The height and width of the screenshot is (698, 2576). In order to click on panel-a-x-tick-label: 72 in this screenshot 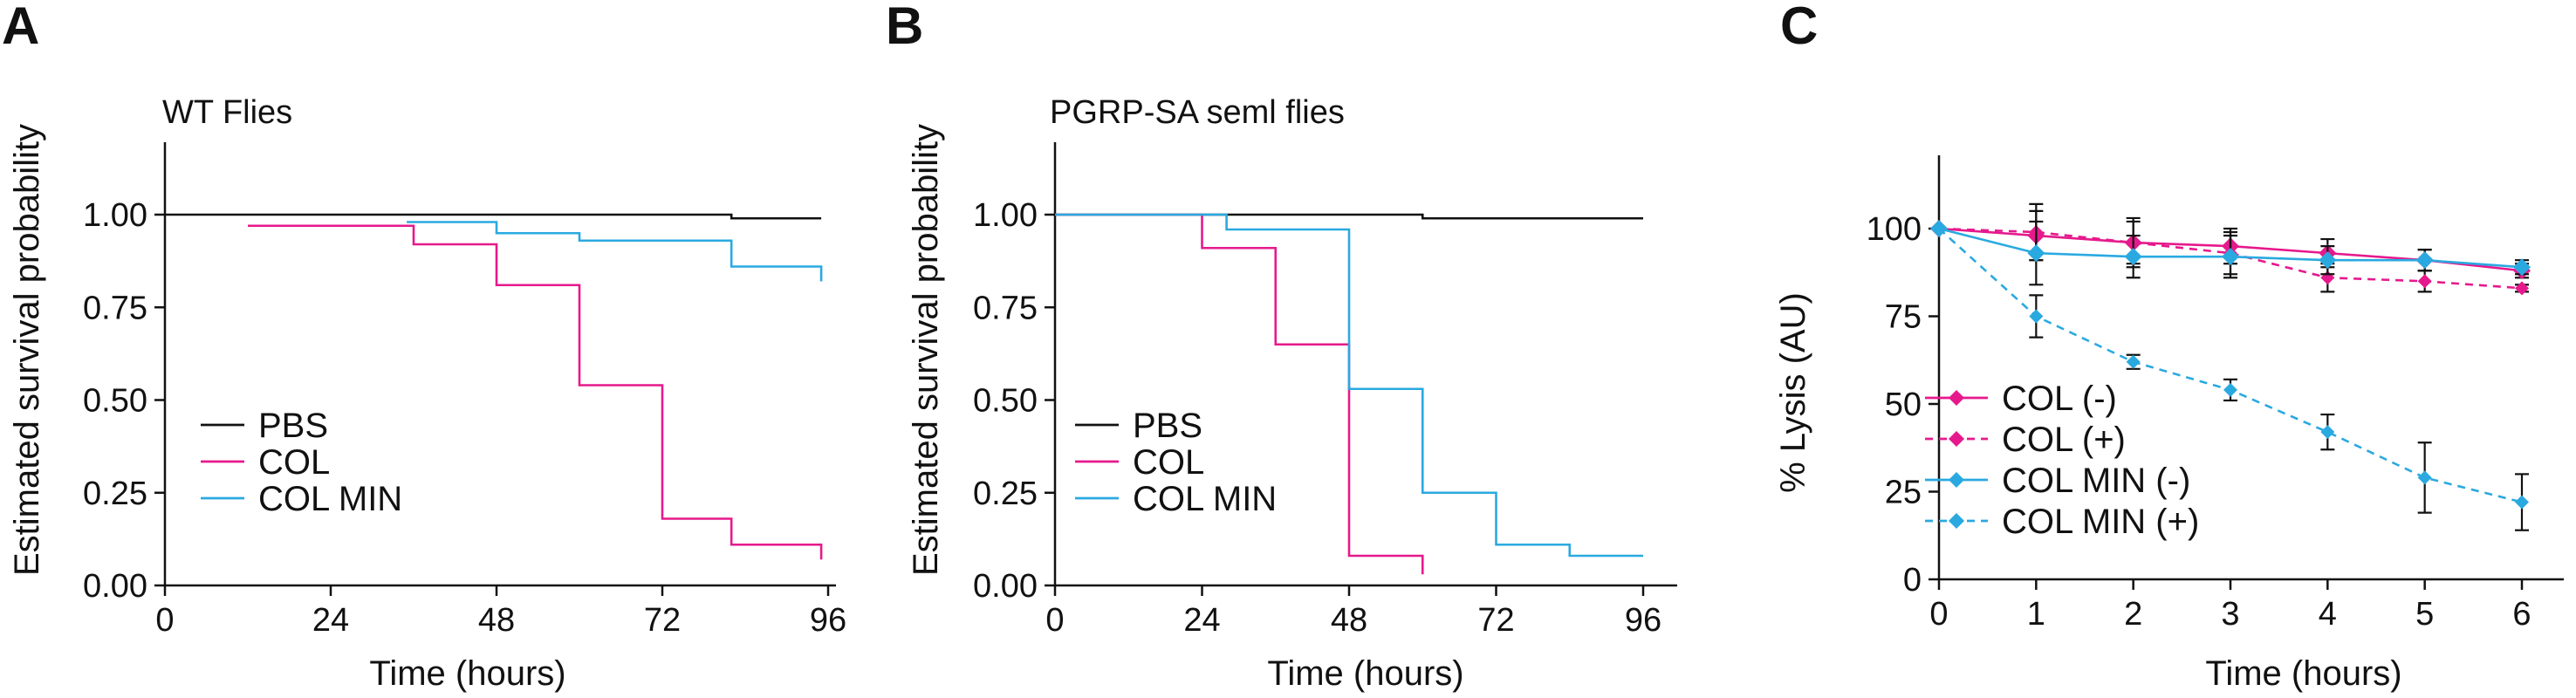, I will do `click(663, 620)`.